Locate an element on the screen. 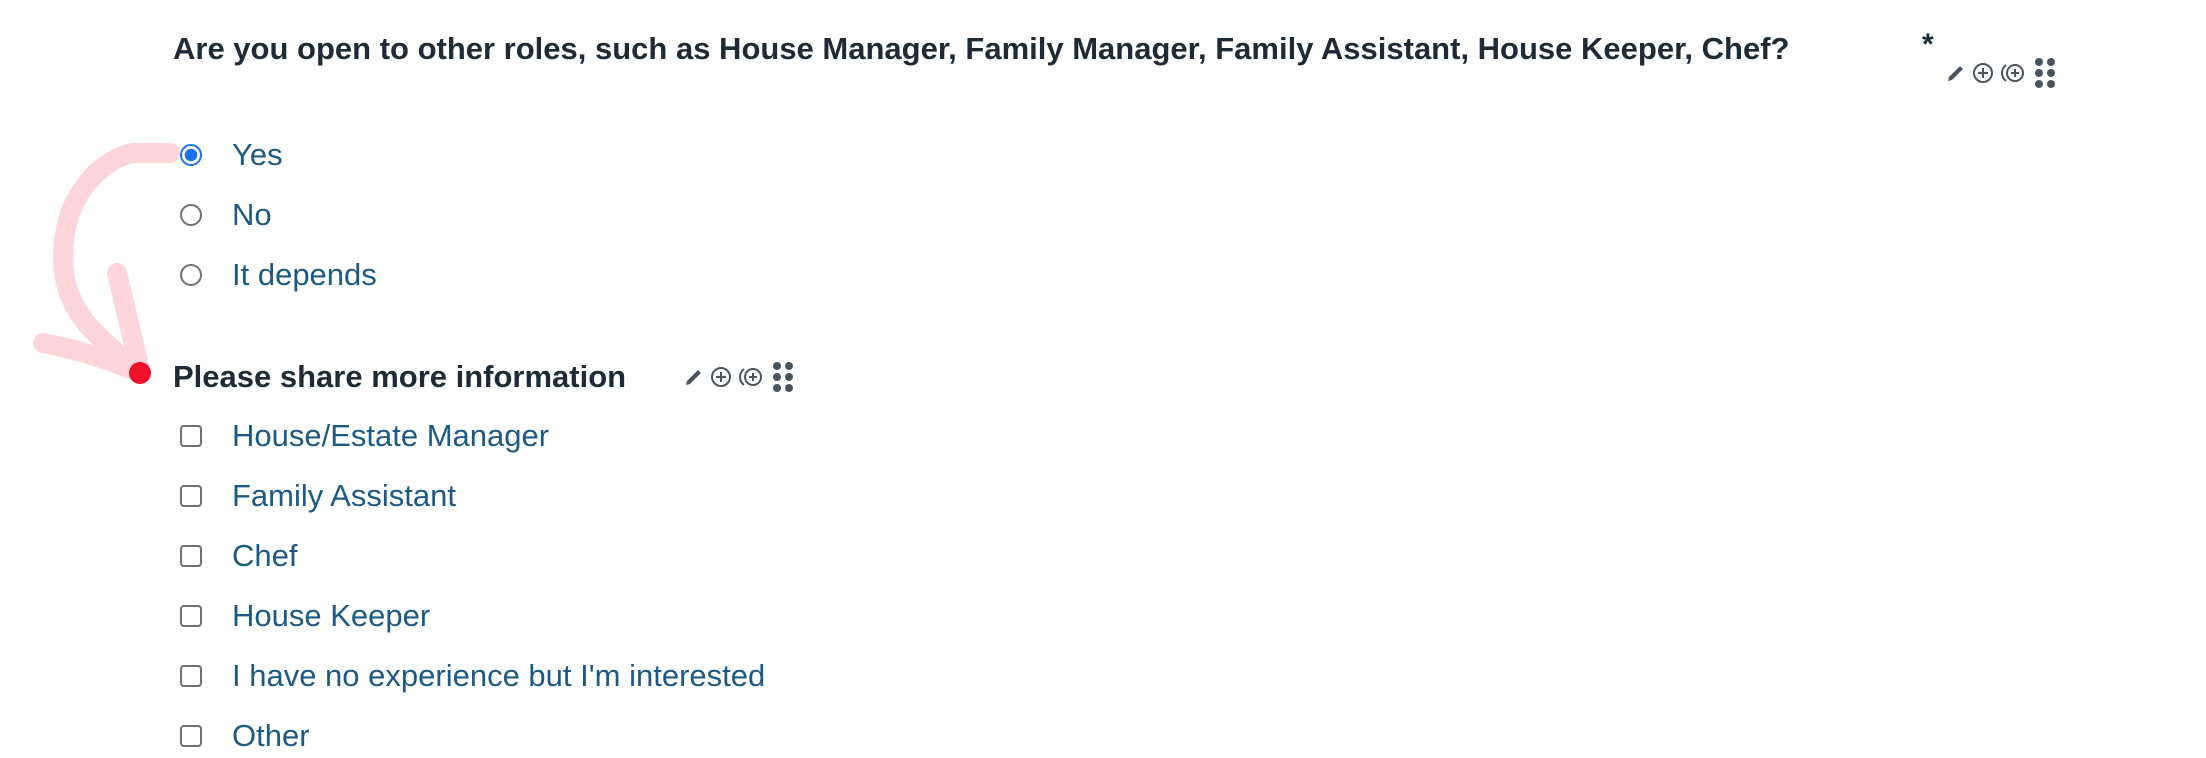 Image resolution: width=2206 pixels, height=758 pixels. option-label: Other is located at coordinates (271, 735).